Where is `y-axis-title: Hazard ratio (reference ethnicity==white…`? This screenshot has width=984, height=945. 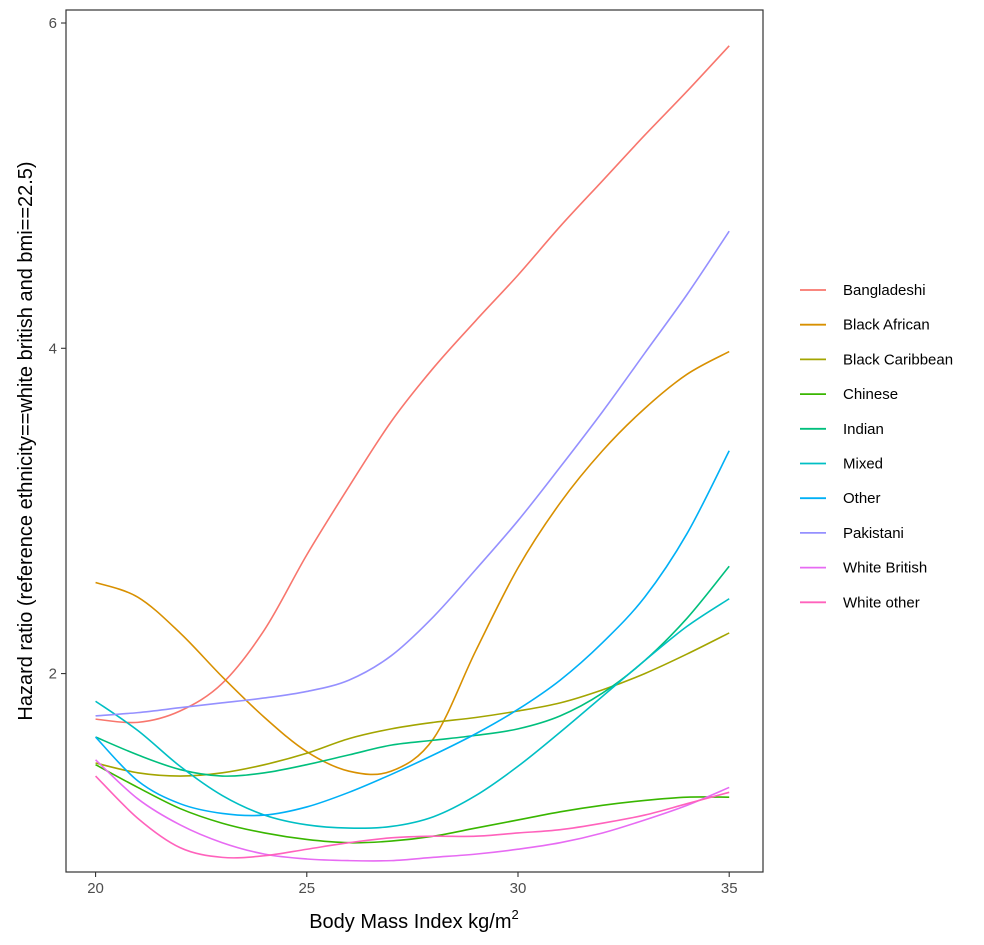
y-axis-title: Hazard ratio (reference ethnicity==white… is located at coordinates (26, 440).